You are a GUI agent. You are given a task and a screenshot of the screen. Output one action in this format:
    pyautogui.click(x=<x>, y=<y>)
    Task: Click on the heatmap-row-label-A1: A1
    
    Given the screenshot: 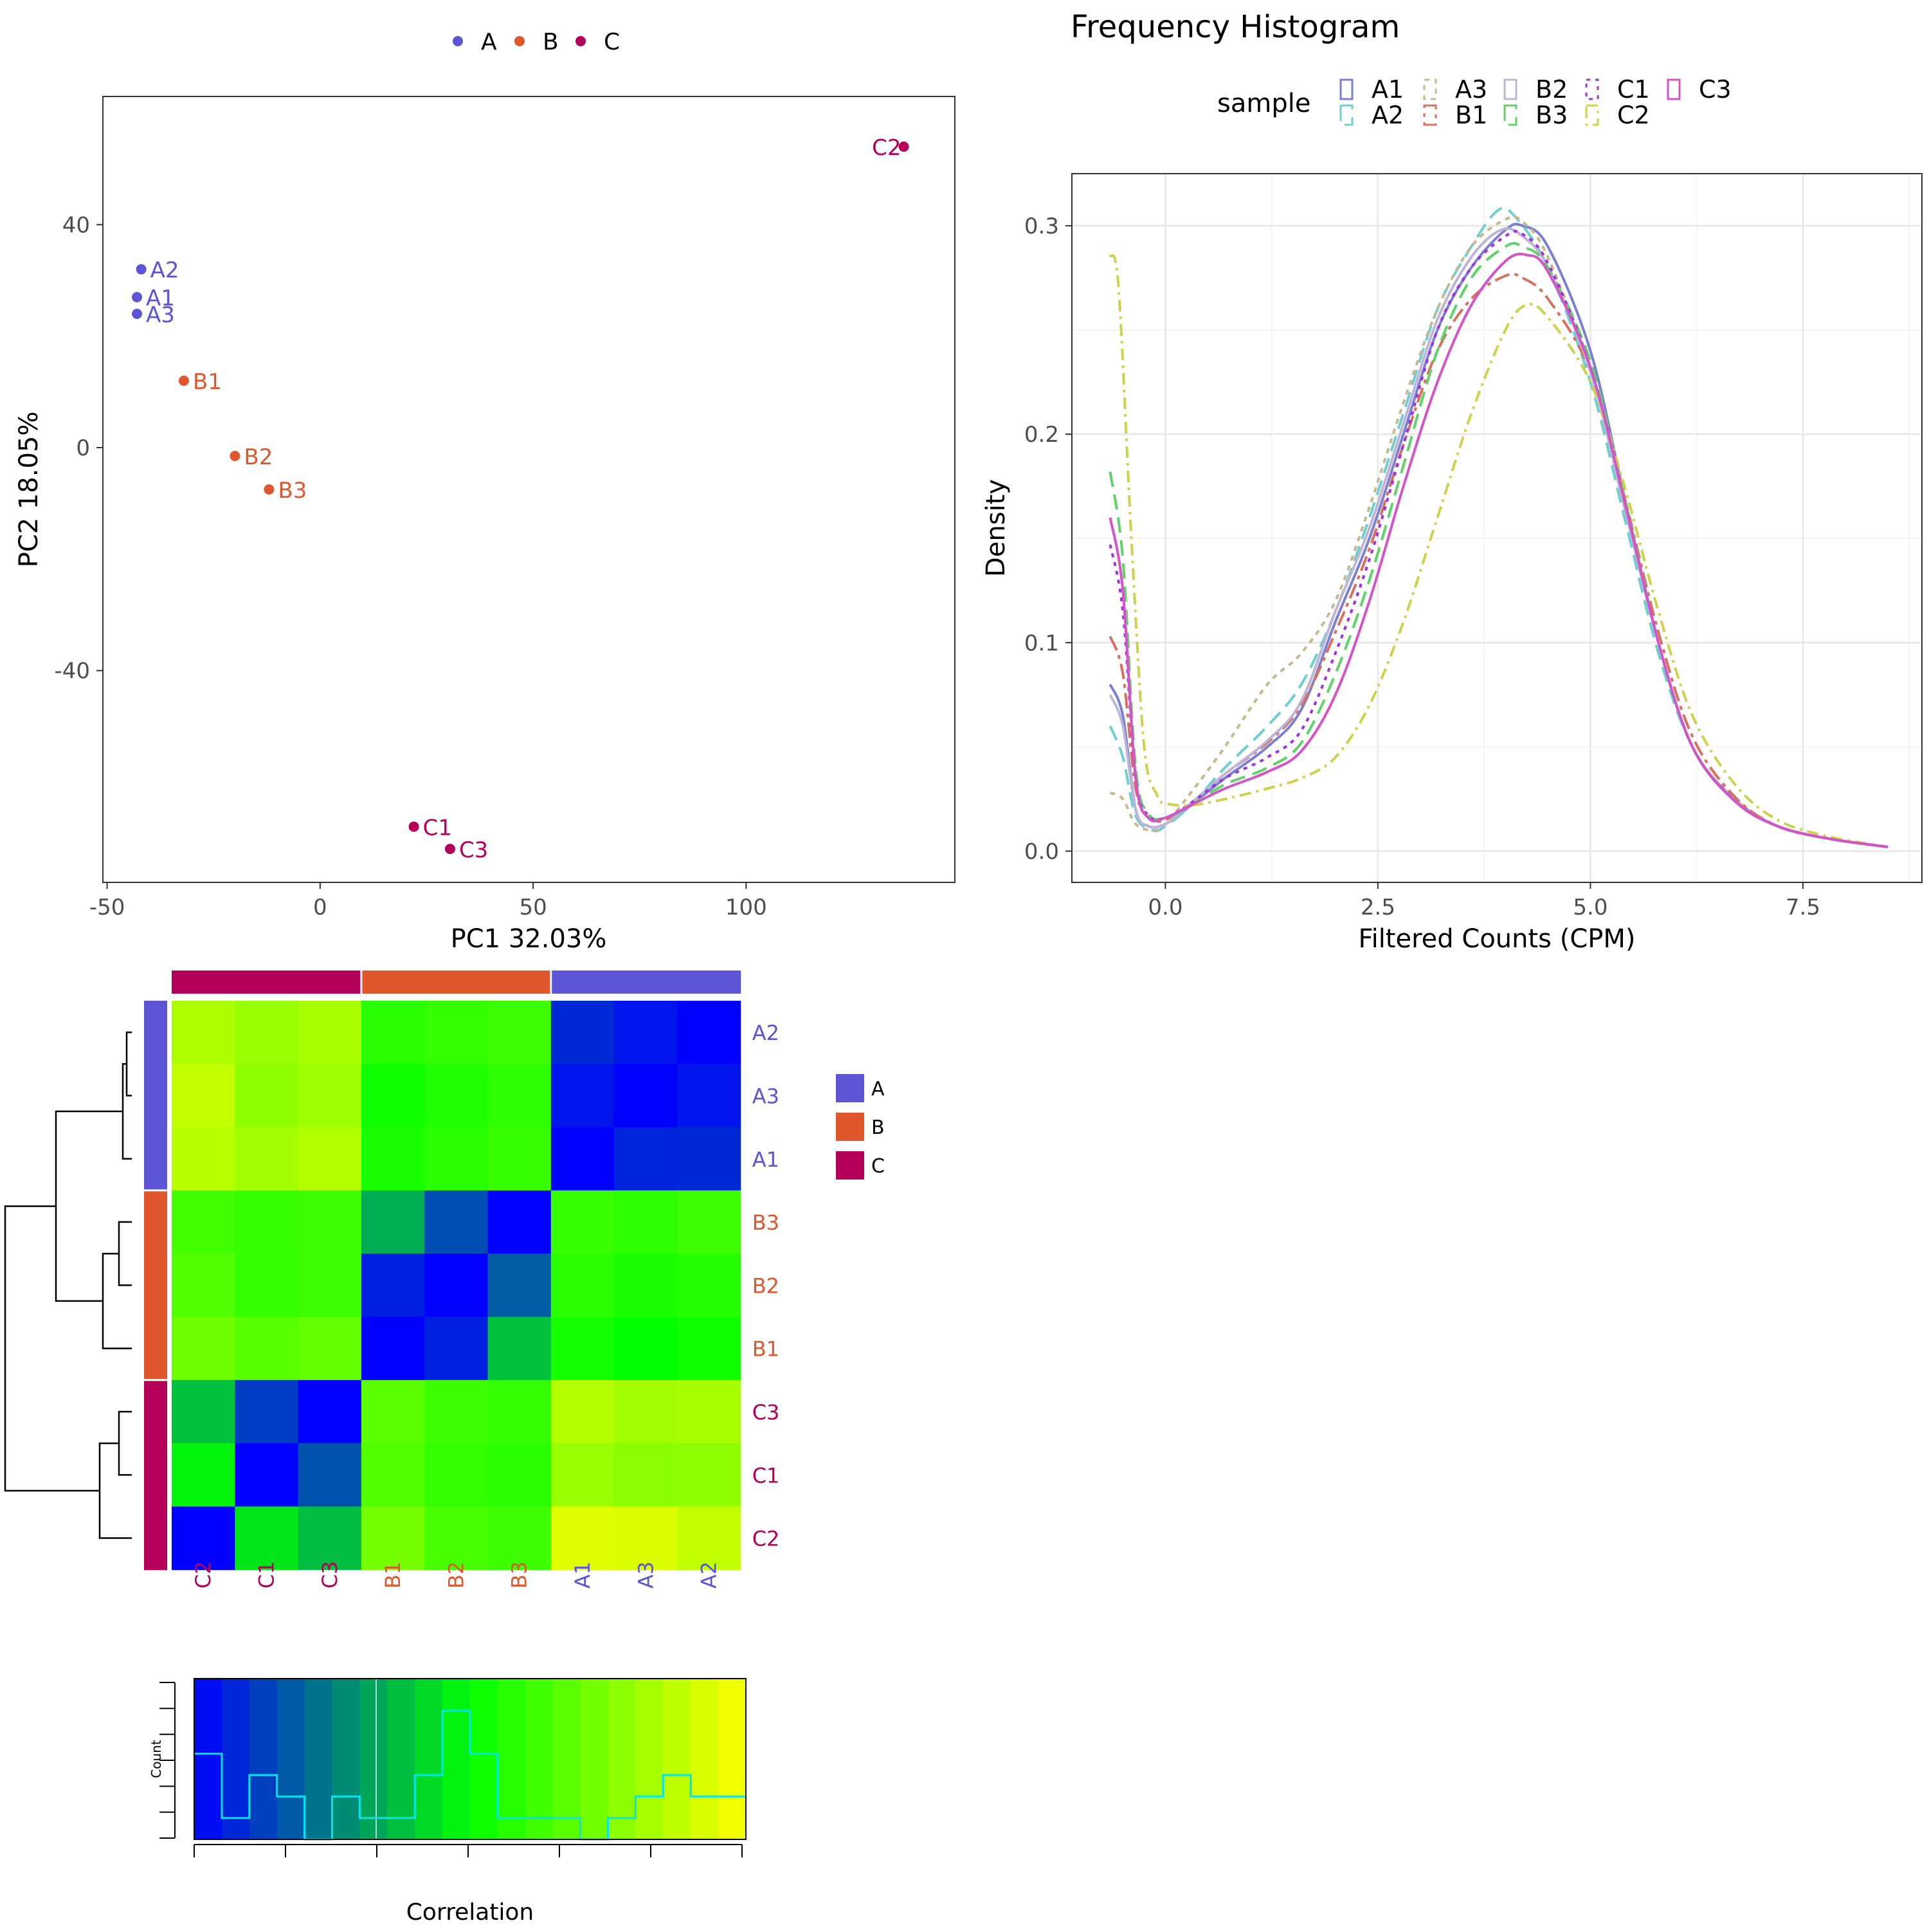 What is the action you would take?
    pyautogui.click(x=765, y=1160)
    